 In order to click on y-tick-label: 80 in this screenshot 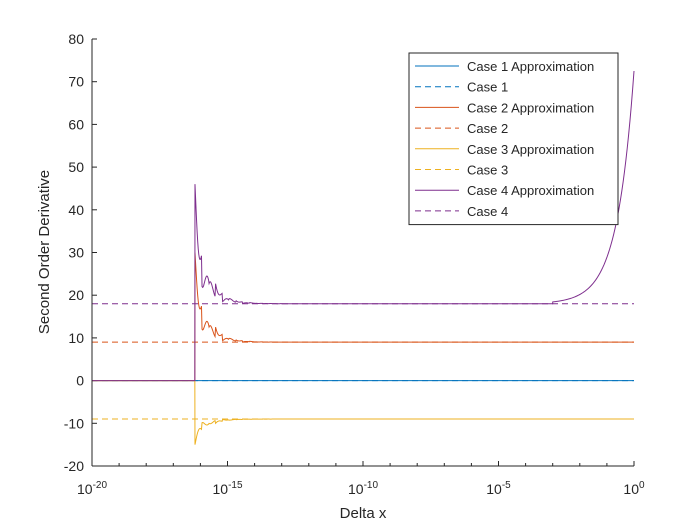, I will do `click(76, 39)`.